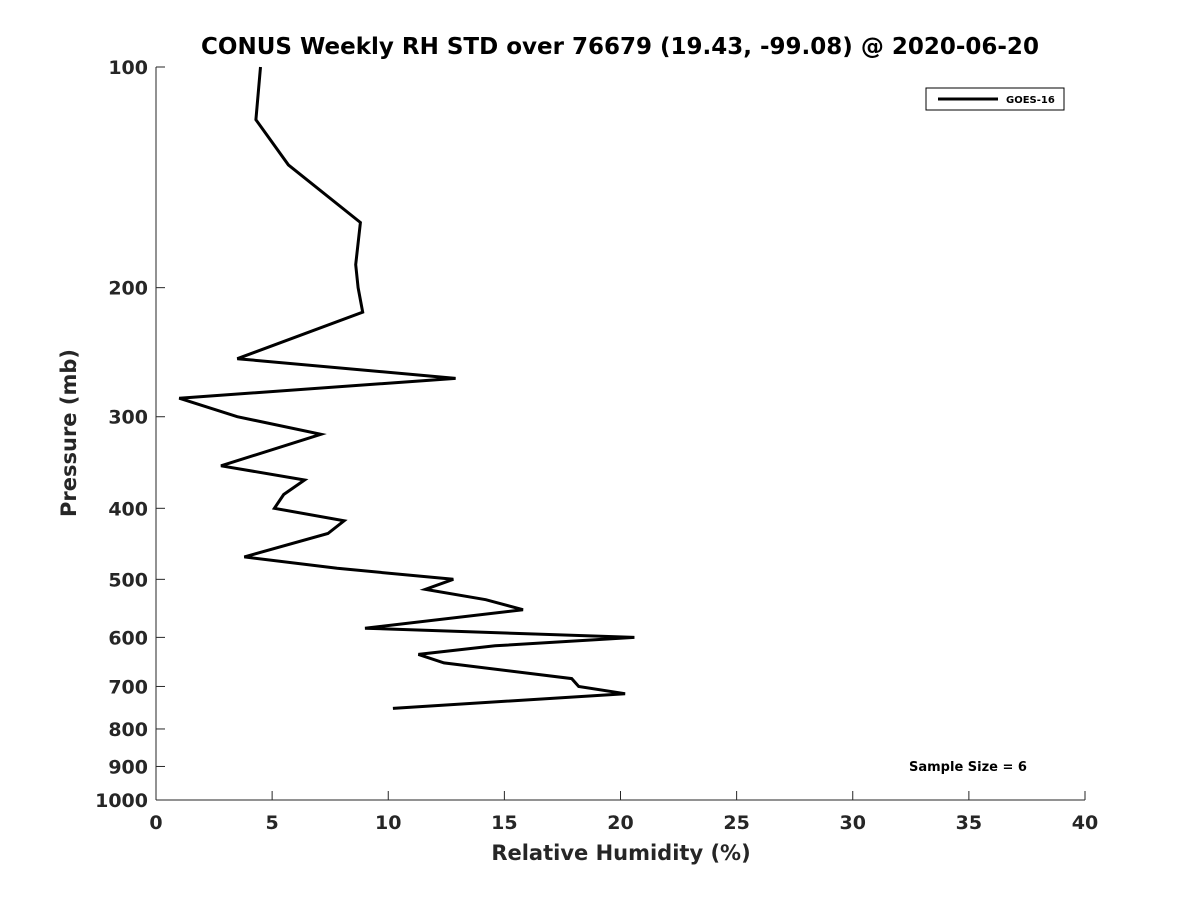 This screenshot has height=900, width=1200. Describe the element at coordinates (504, 823) in the screenshot. I see `x-tick-label: 15` at that location.